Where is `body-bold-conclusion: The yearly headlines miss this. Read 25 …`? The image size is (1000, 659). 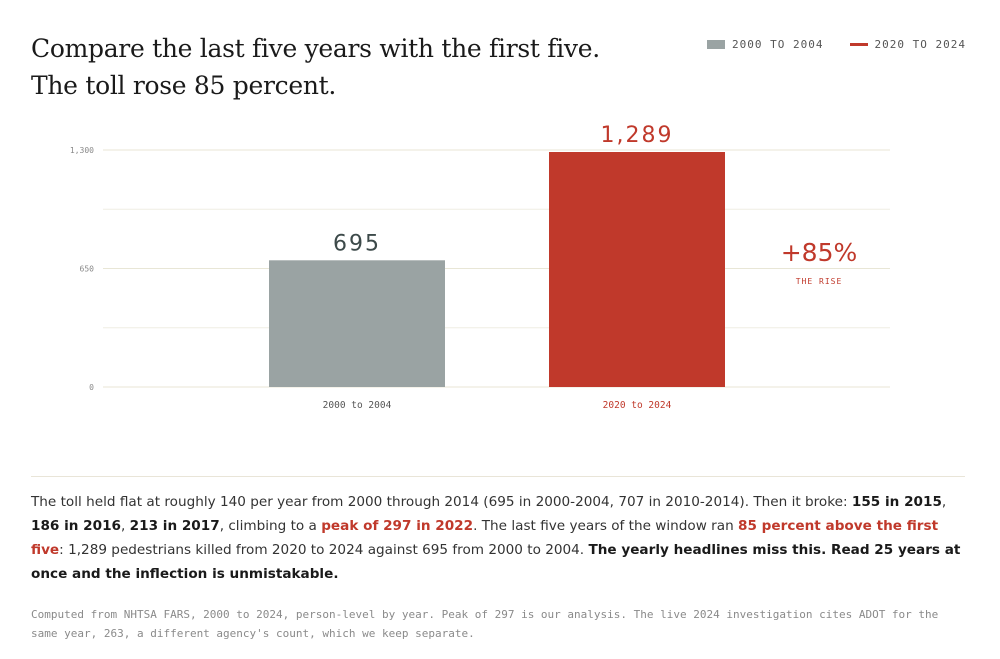 body-bold-conclusion: The yearly headlines miss this. Read 25 … is located at coordinates (496, 562).